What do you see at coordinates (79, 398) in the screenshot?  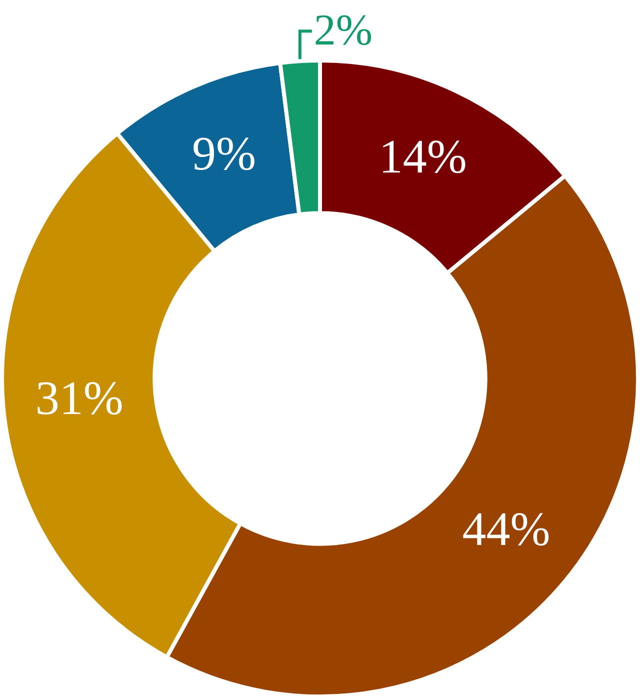 I see `data-label: 31%` at bounding box center [79, 398].